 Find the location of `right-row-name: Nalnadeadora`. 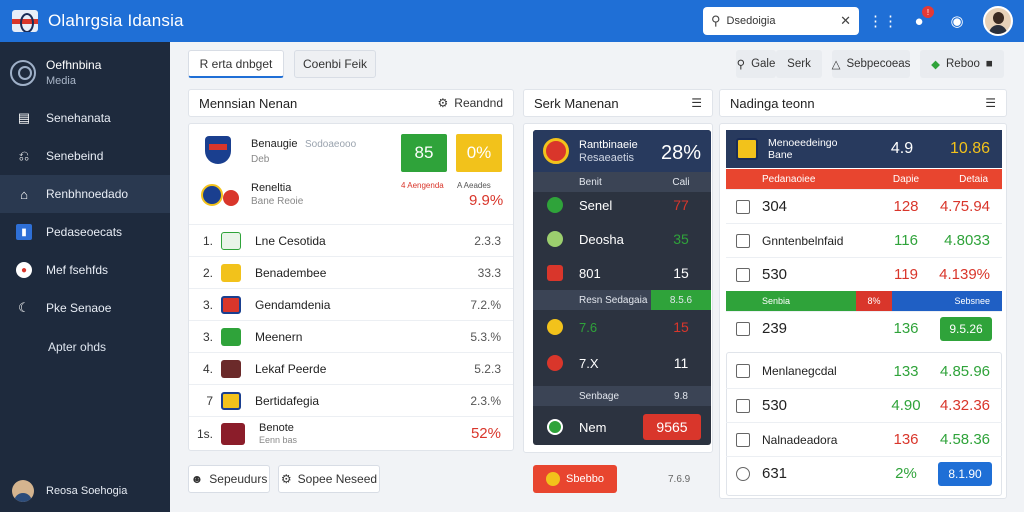

right-row-name: Nalnadeadora is located at coordinates (800, 439).